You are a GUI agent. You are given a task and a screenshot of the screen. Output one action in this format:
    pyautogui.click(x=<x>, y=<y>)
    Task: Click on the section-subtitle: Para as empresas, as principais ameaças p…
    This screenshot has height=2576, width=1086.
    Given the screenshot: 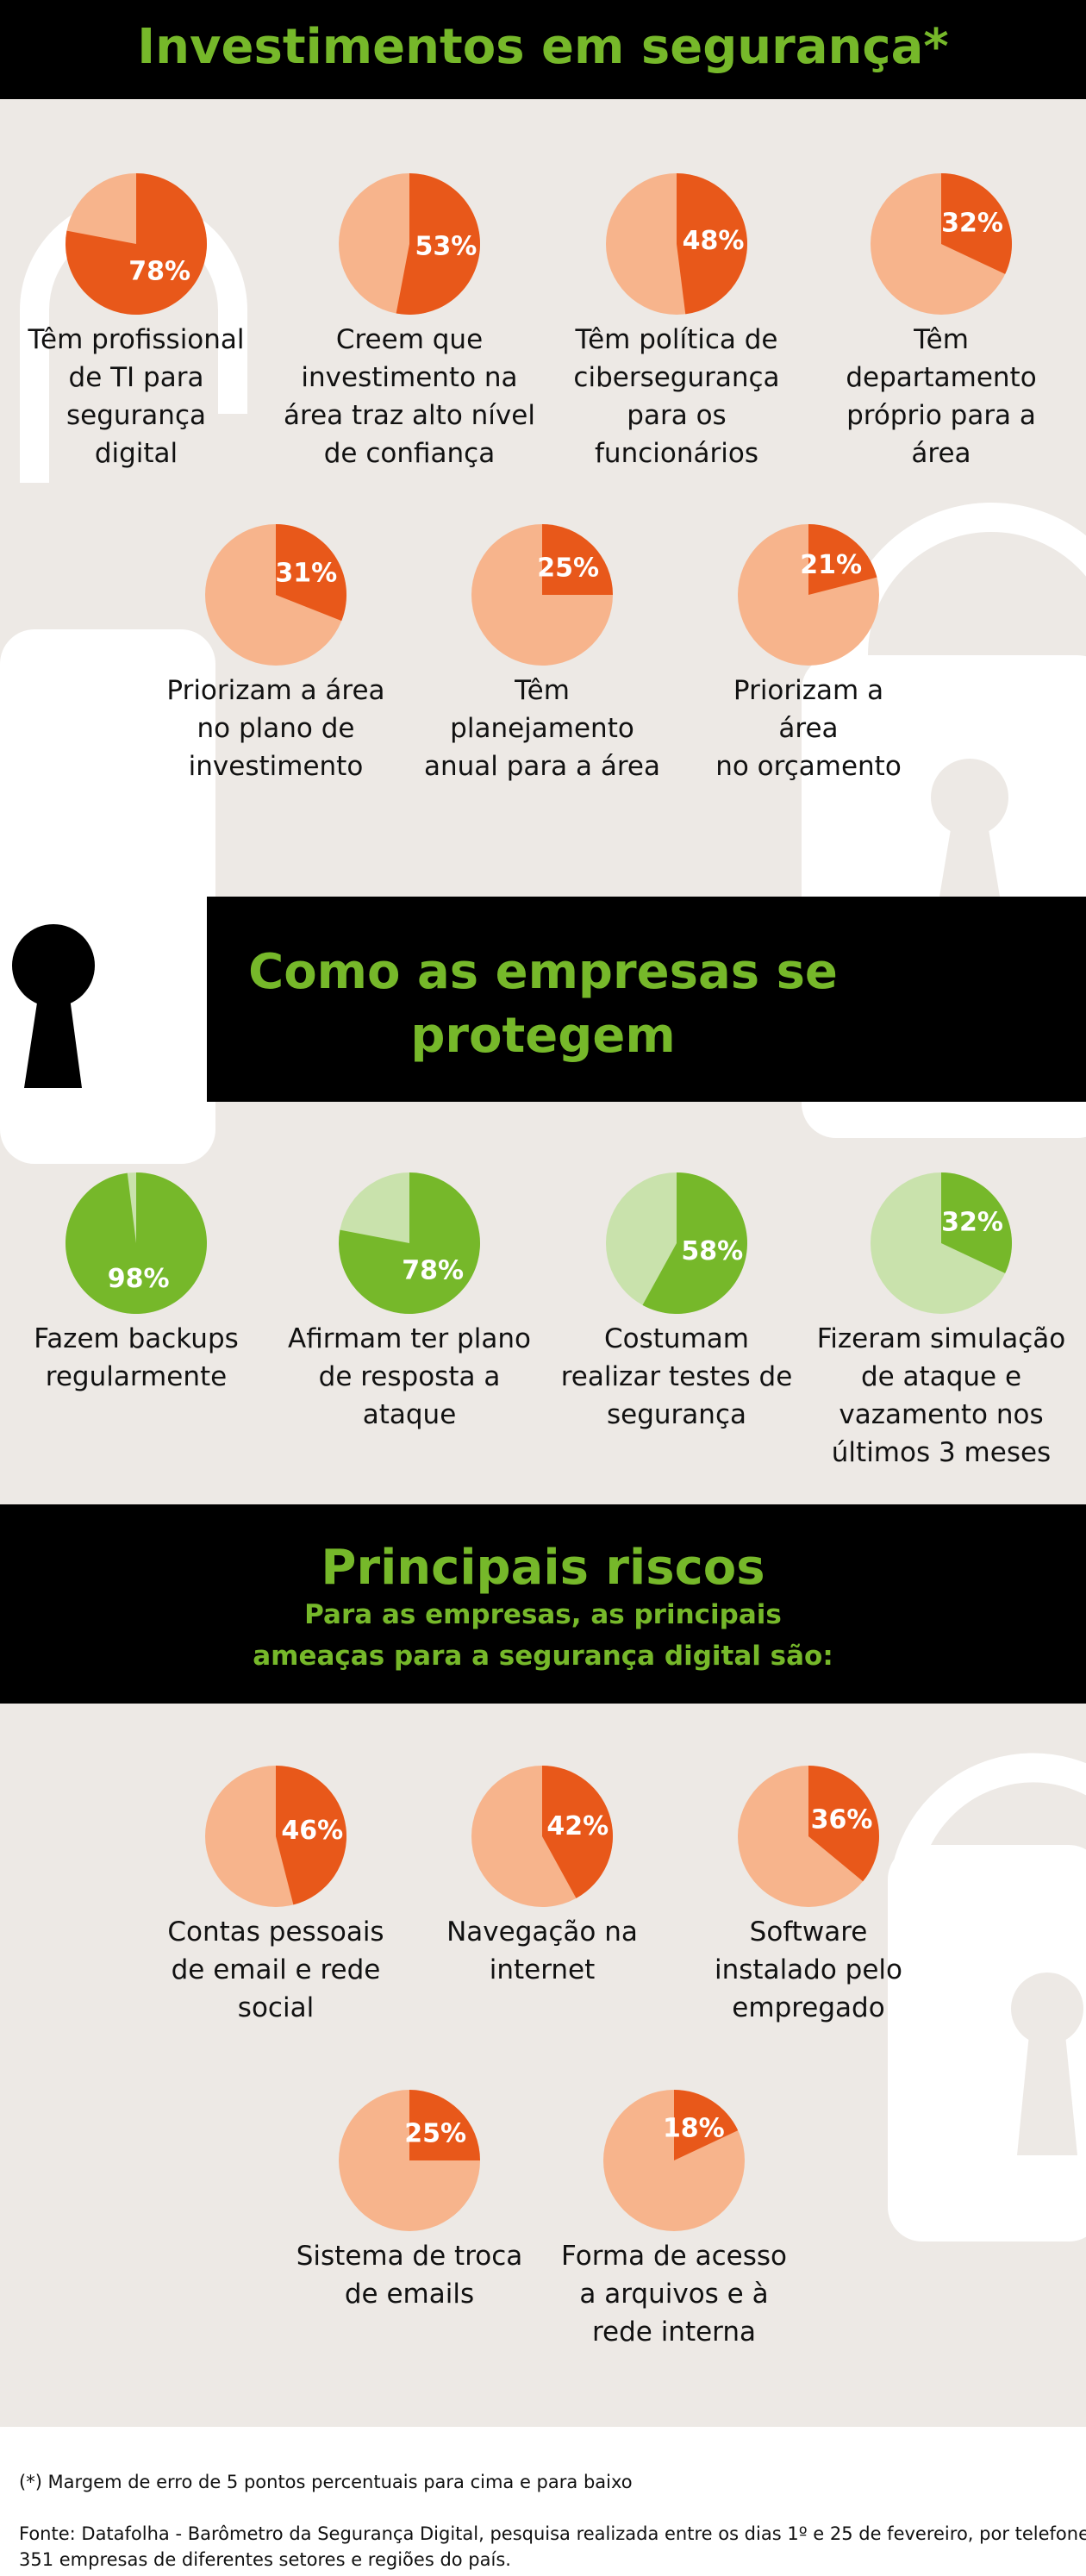 What is the action you would take?
    pyautogui.click(x=543, y=1635)
    